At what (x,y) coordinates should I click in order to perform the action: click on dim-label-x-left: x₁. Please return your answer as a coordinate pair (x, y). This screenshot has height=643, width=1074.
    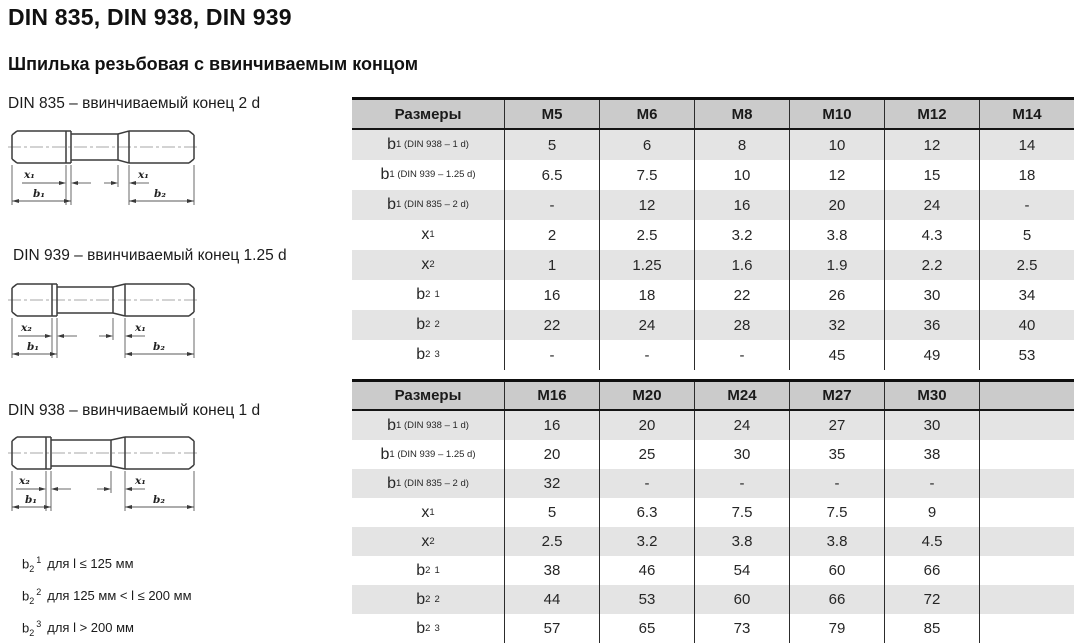
    Looking at the image, I should click on (29, 175).